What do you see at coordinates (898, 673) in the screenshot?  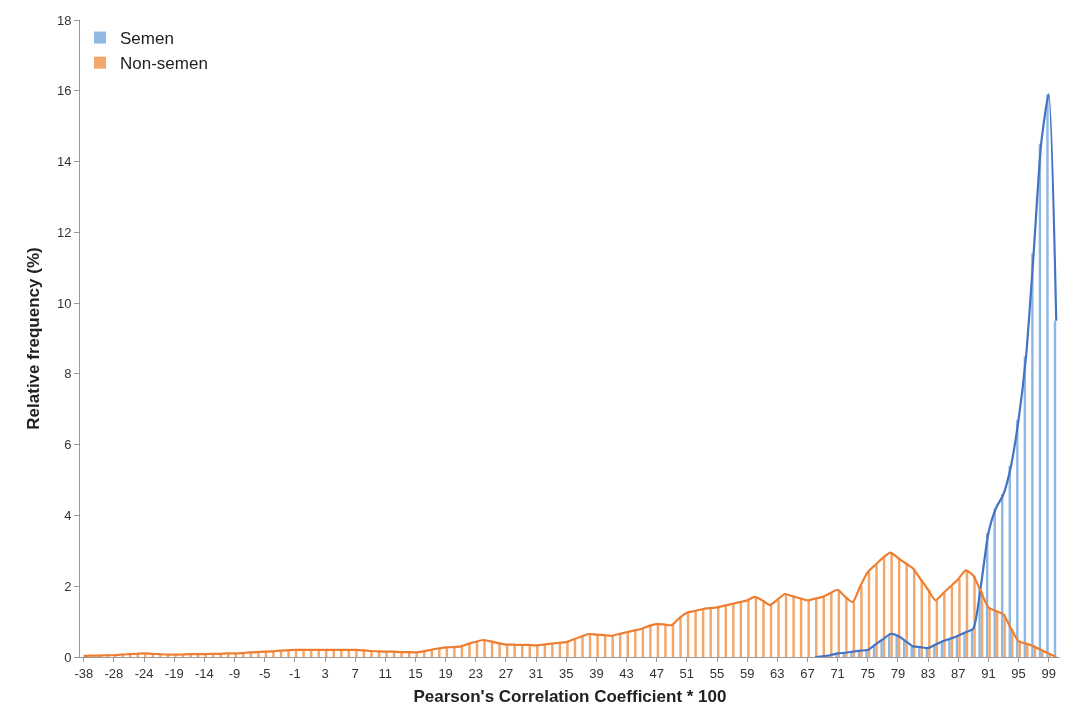 I see `x-tick-label: 79` at bounding box center [898, 673].